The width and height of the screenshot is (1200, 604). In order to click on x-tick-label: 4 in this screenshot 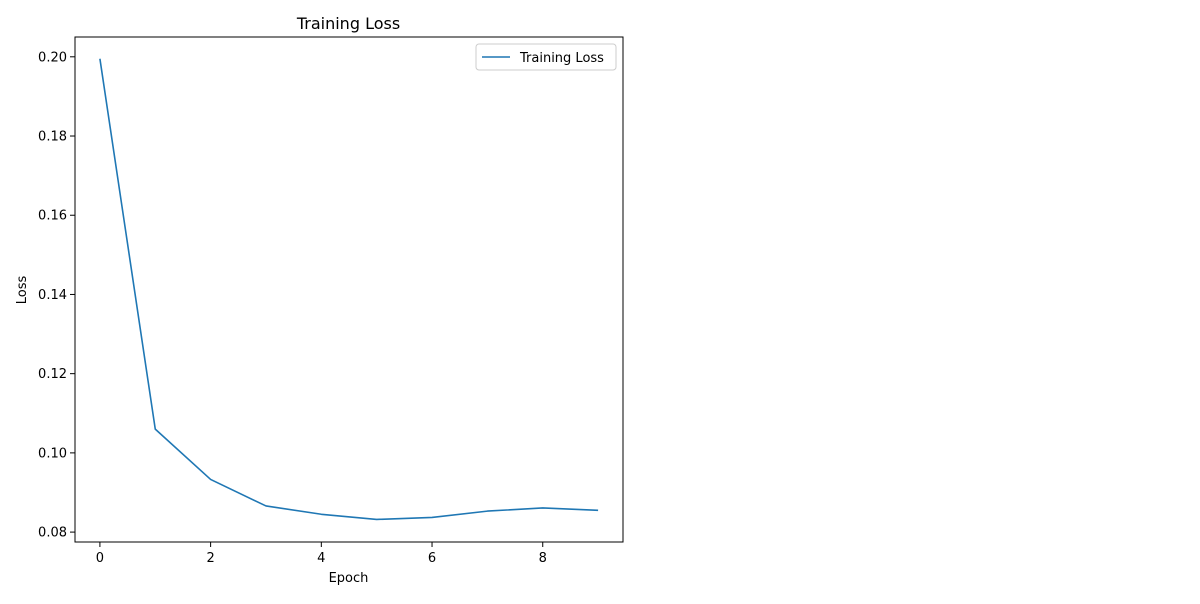, I will do `click(321, 558)`.